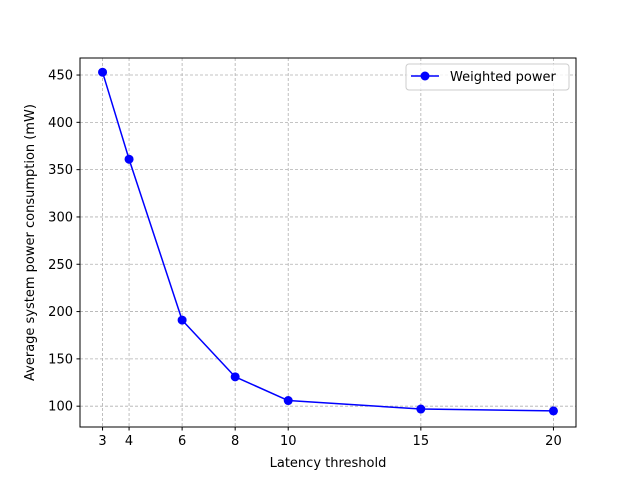 The width and height of the screenshot is (640, 480). I want to click on y-tick-label: 150, so click(60, 359).